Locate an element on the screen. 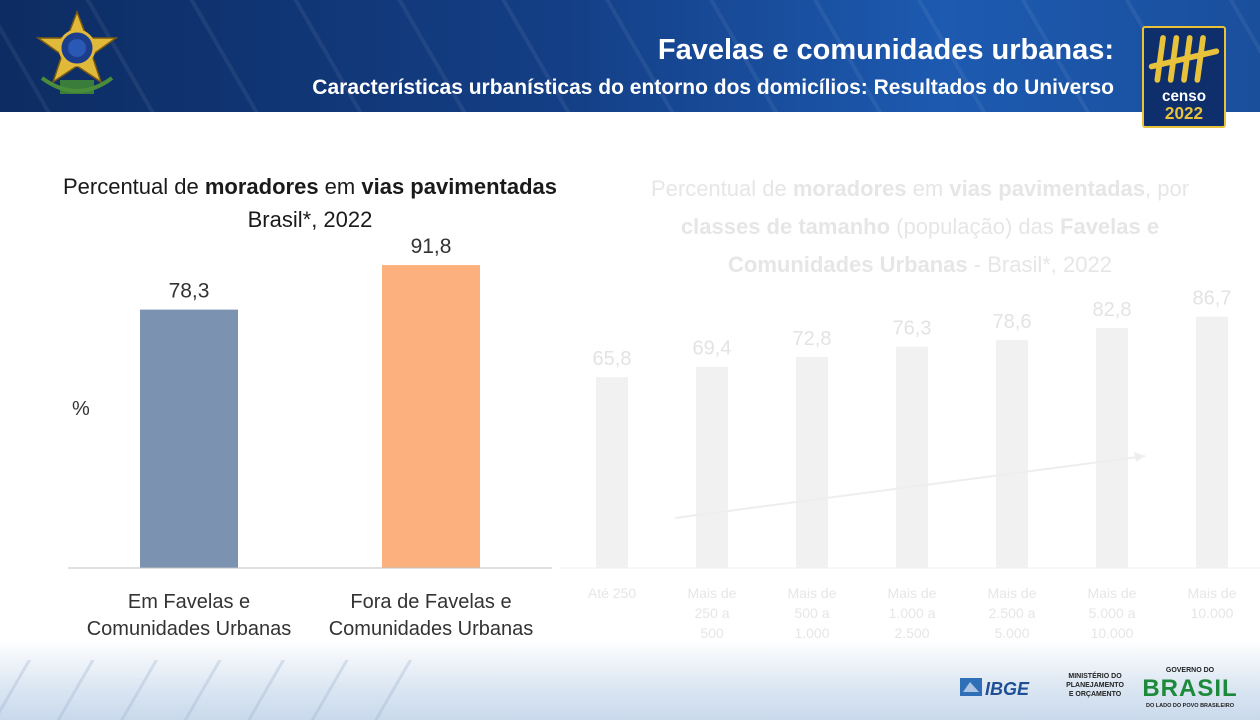  page-title: Favelas e comunidades urbanas: is located at coordinates (885, 50).